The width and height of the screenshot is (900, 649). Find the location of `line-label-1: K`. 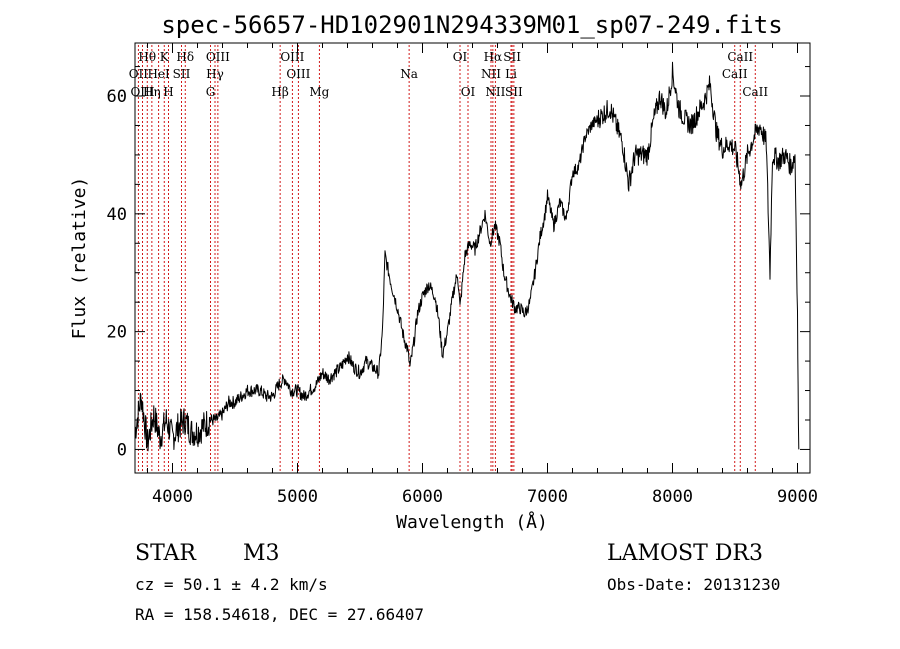

line-label-1: K is located at coordinates (165, 57).